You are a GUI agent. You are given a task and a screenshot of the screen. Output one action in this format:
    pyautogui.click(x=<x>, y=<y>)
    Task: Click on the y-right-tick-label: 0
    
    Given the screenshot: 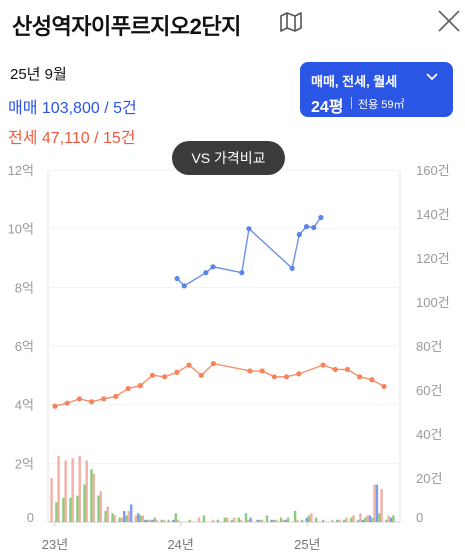 What is the action you would take?
    pyautogui.click(x=419, y=517)
    